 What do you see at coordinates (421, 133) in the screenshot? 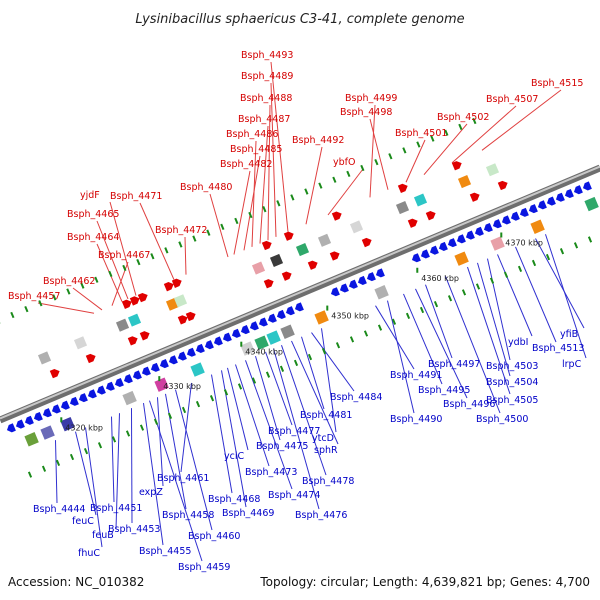
I see `gene-label-upper: Bsph_4501` at bounding box center [421, 133].